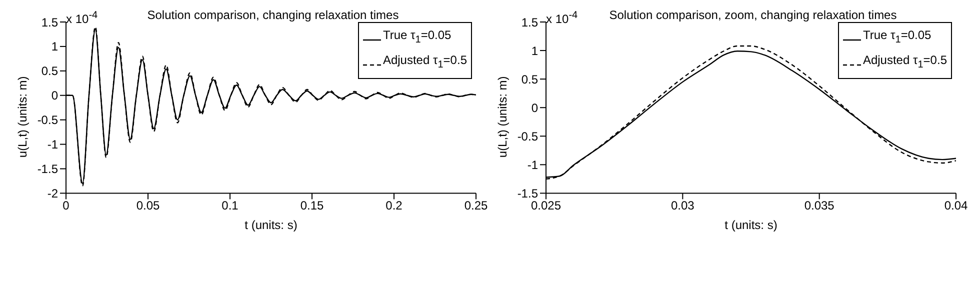 The image size is (976, 304). What do you see at coordinates (394, 205) in the screenshot?
I see `x-tick-label: 0.2` at bounding box center [394, 205].